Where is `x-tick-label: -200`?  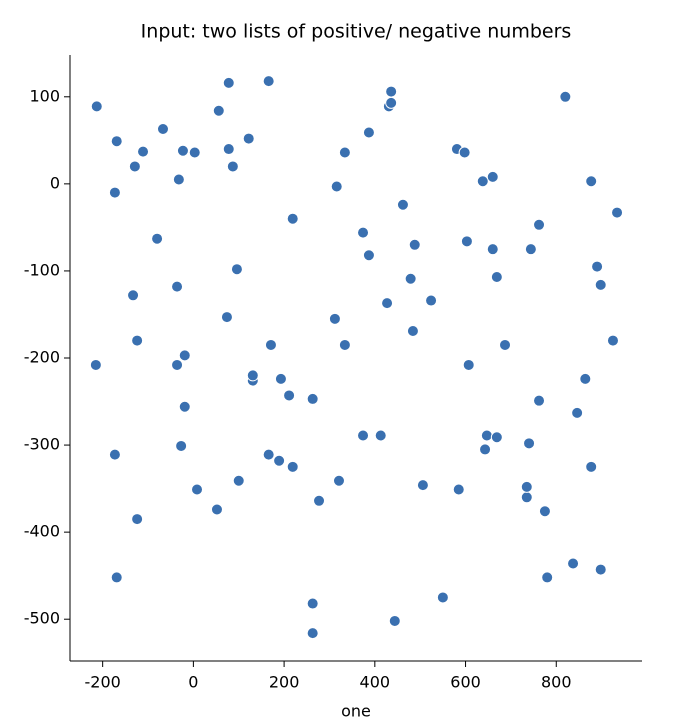 x-tick-label: -200 is located at coordinates (103, 682).